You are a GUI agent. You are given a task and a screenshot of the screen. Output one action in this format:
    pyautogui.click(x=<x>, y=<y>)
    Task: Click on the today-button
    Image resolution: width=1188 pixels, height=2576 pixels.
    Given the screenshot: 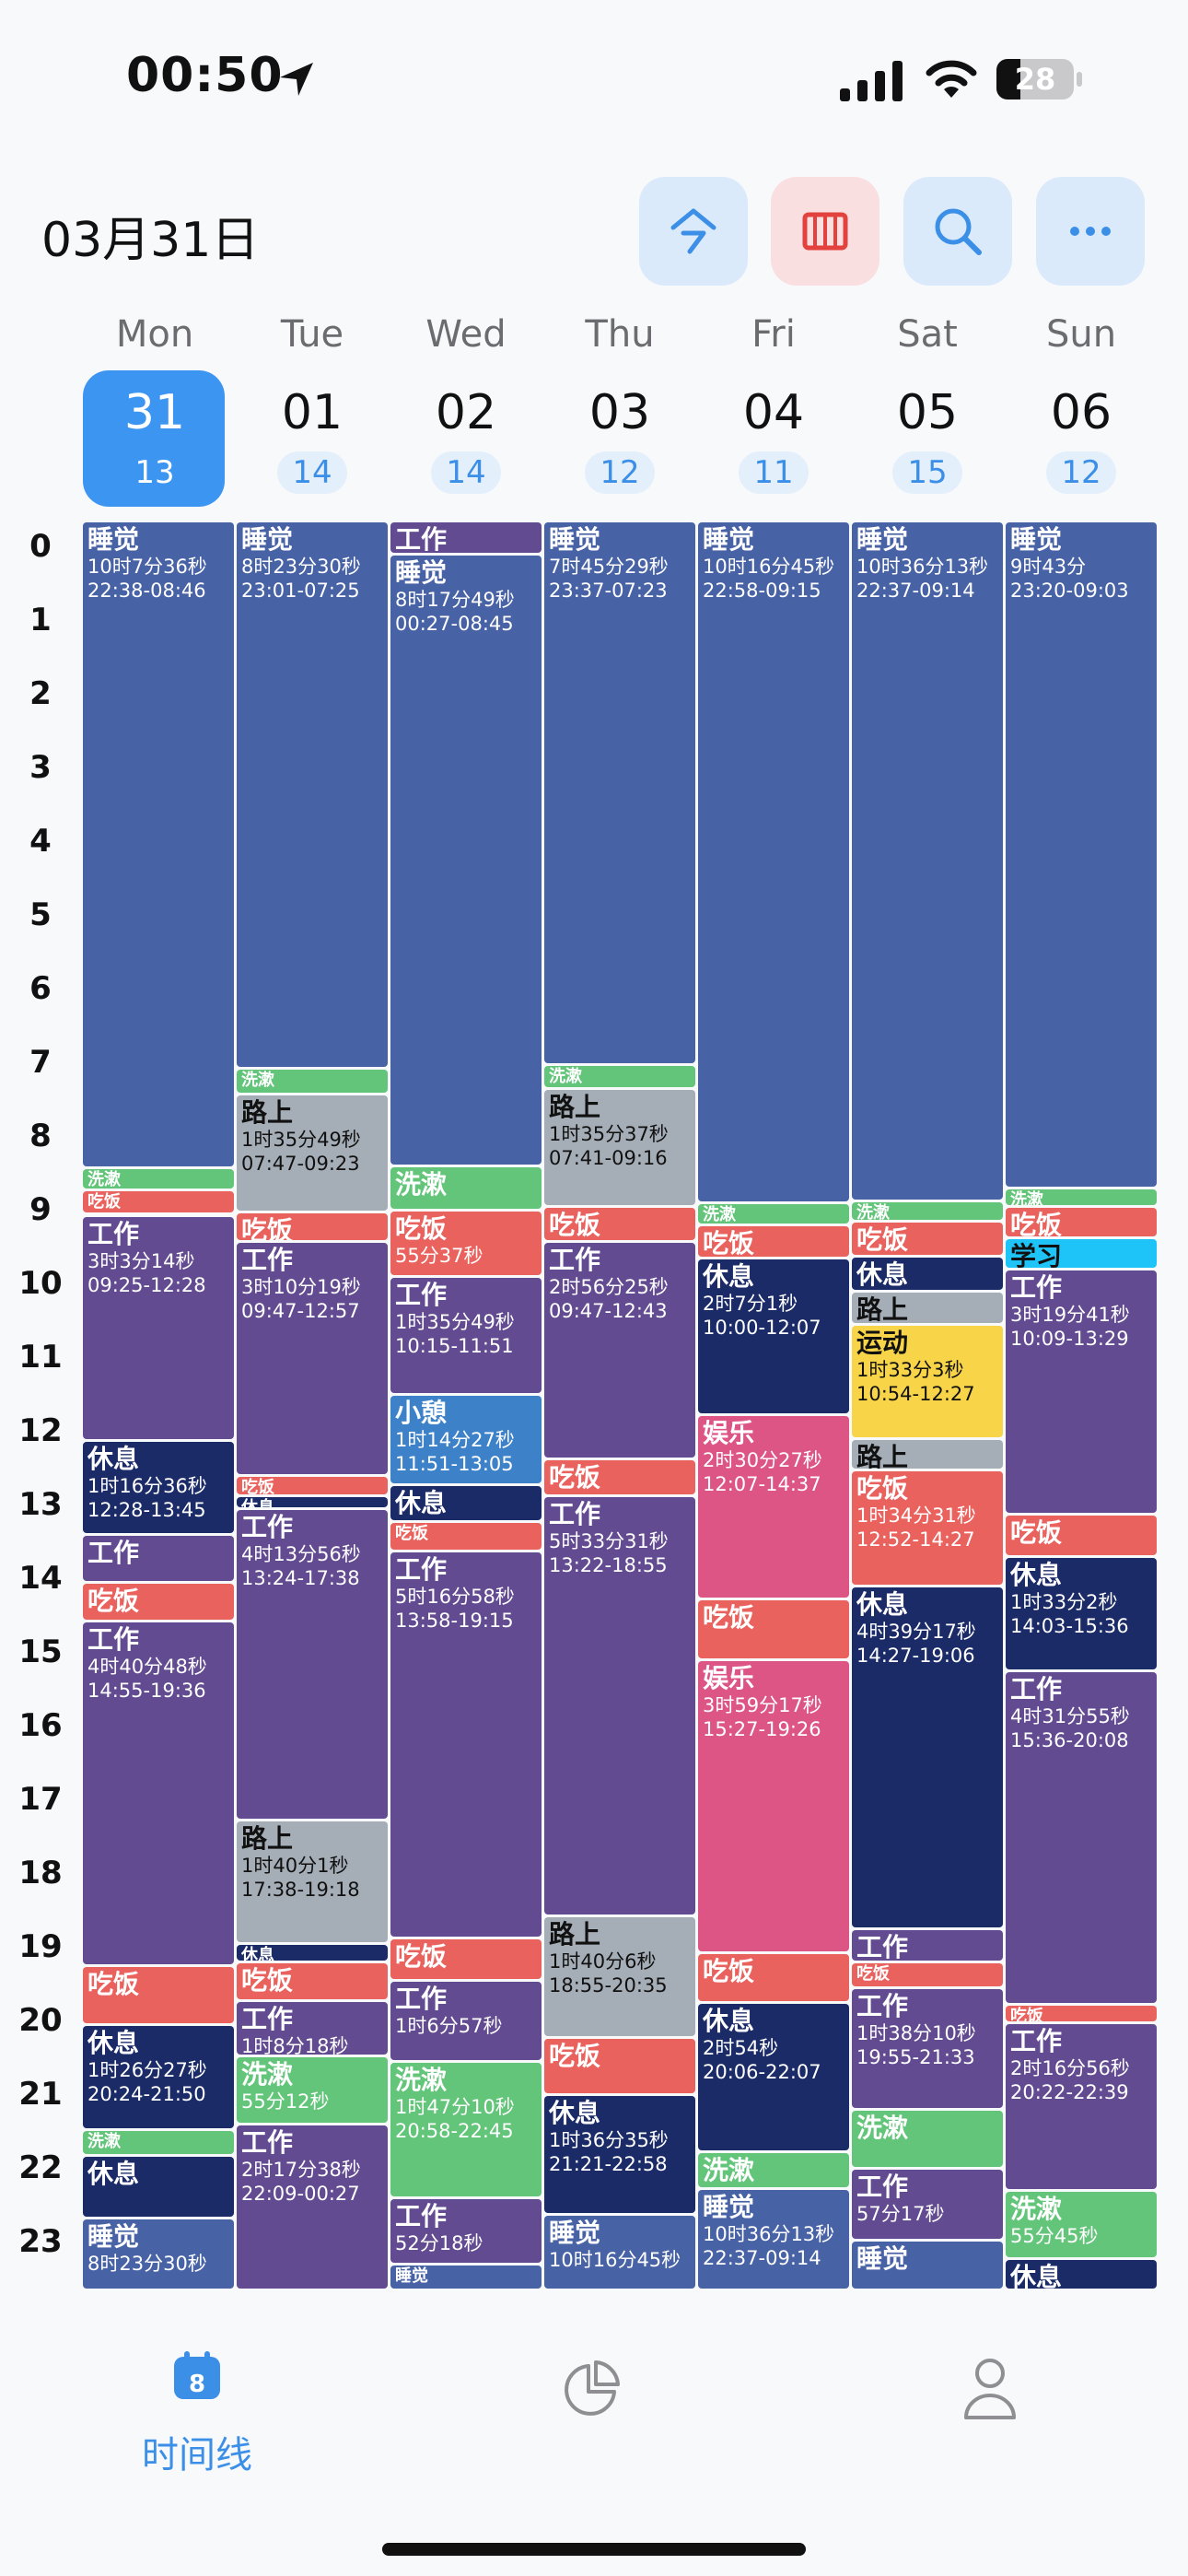 What is the action you would take?
    pyautogui.click(x=693, y=231)
    